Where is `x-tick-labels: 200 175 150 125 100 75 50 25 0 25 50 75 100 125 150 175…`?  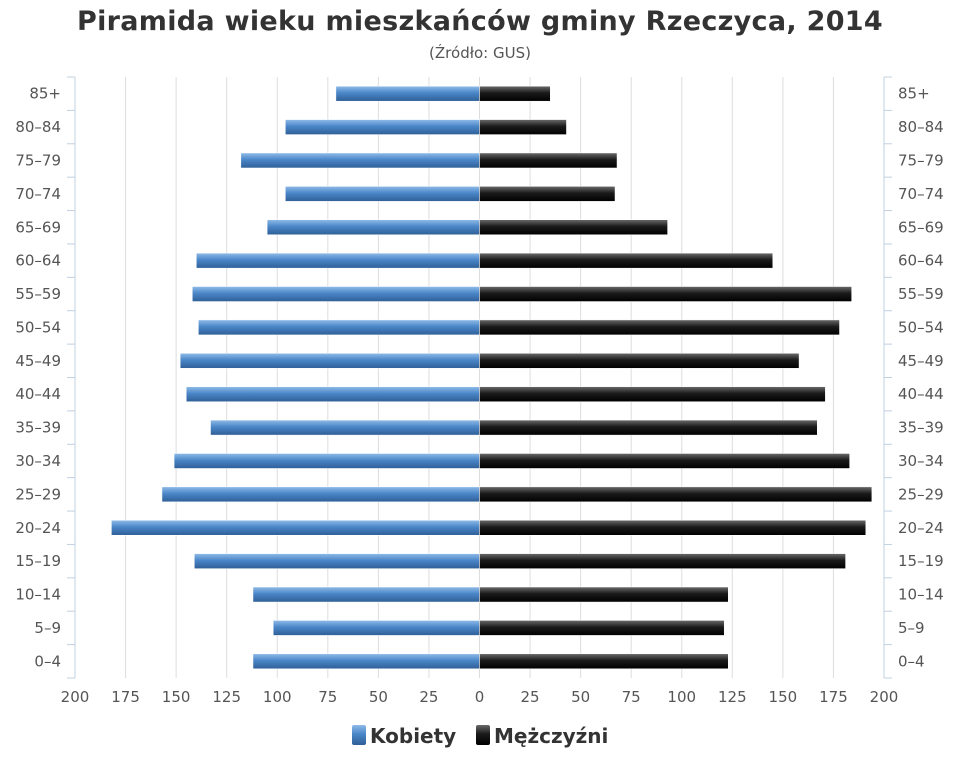
x-tick-labels: 200 175 150 125 100 75 50 25 0 25 50 75 100 125 150 175… is located at coordinates (480, 697).